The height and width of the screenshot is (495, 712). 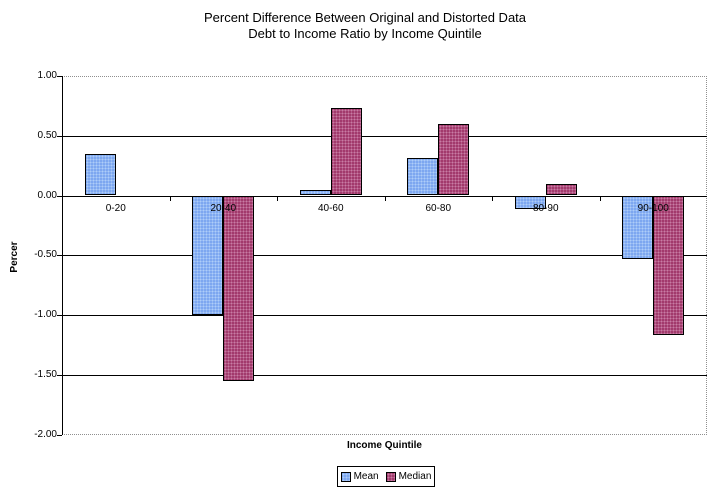 What do you see at coordinates (45, 434) in the screenshot?
I see `y-tick-label--2.00: -2.00` at bounding box center [45, 434].